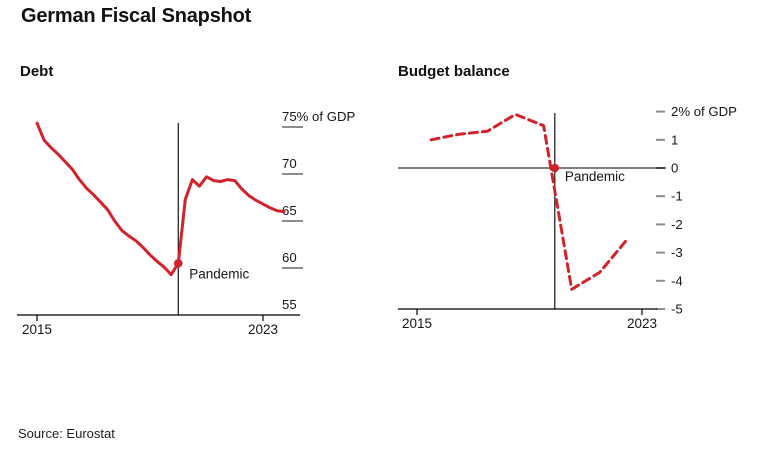 Image resolution: width=764 pixels, height=457 pixels. Describe the element at coordinates (37, 329) in the screenshot. I see `debt-x-tick-label: 2015` at that location.